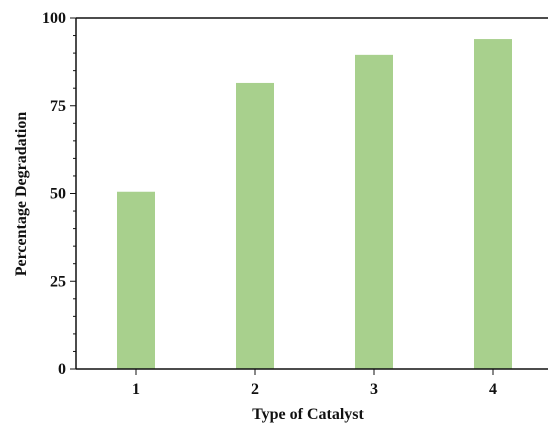 This screenshot has height=429, width=548. I want to click on y-tick-label: 0, so click(62, 369).